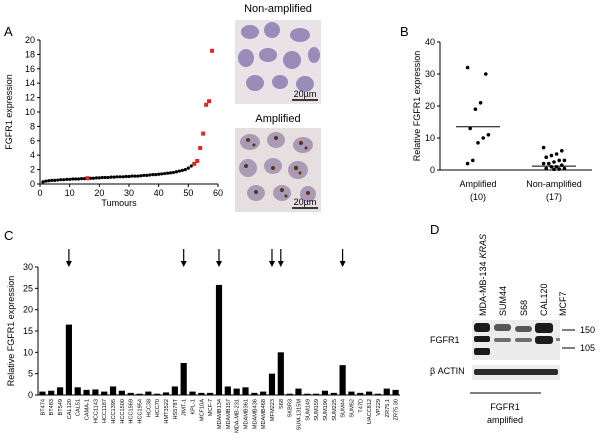 The width and height of the screenshot is (600, 439). What do you see at coordinates (352, 408) in the screenshot?
I see `x-tick-label: SUM52` at bounding box center [352, 408].